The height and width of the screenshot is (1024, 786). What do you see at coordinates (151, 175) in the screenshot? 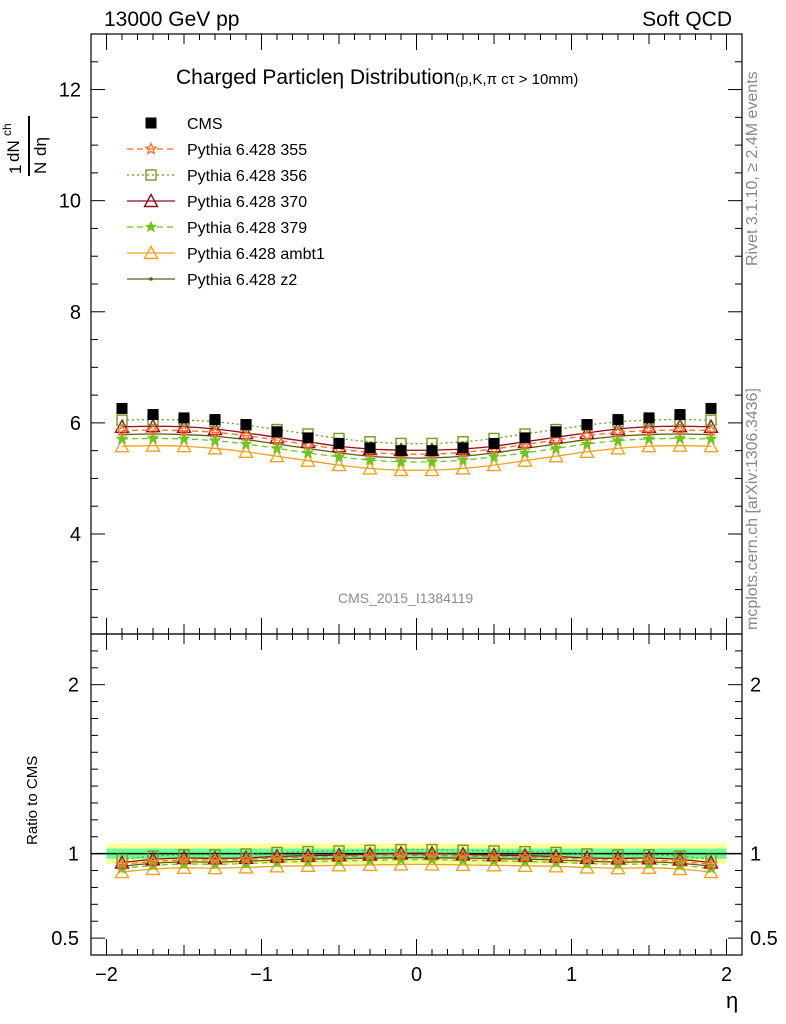
I see `legend-marker-p356` at bounding box center [151, 175].